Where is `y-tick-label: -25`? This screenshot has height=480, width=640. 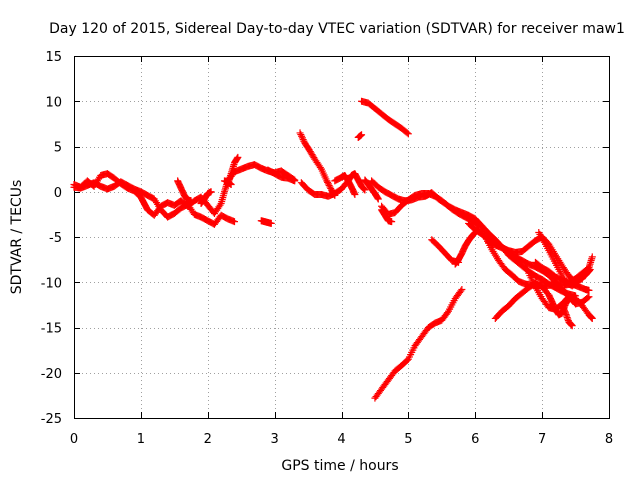 y-tick-label: -25 is located at coordinates (51, 419).